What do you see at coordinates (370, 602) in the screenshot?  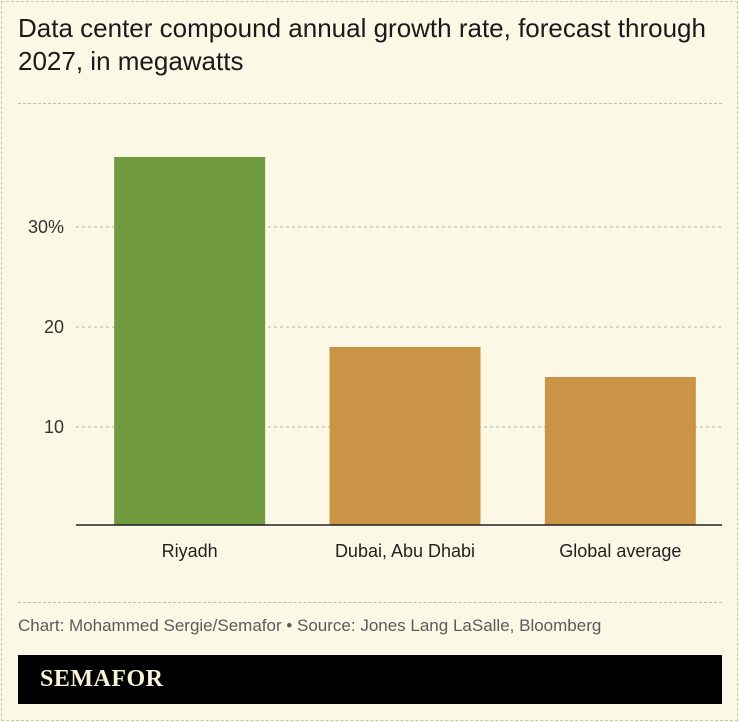 I see `footer-divider` at bounding box center [370, 602].